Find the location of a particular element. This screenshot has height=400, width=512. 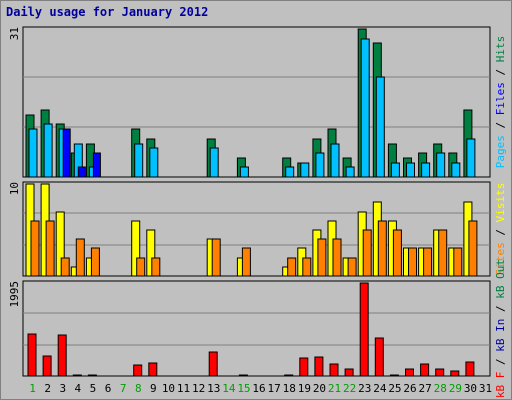

legend-entry: Visits is located at coordinates (500, 203).